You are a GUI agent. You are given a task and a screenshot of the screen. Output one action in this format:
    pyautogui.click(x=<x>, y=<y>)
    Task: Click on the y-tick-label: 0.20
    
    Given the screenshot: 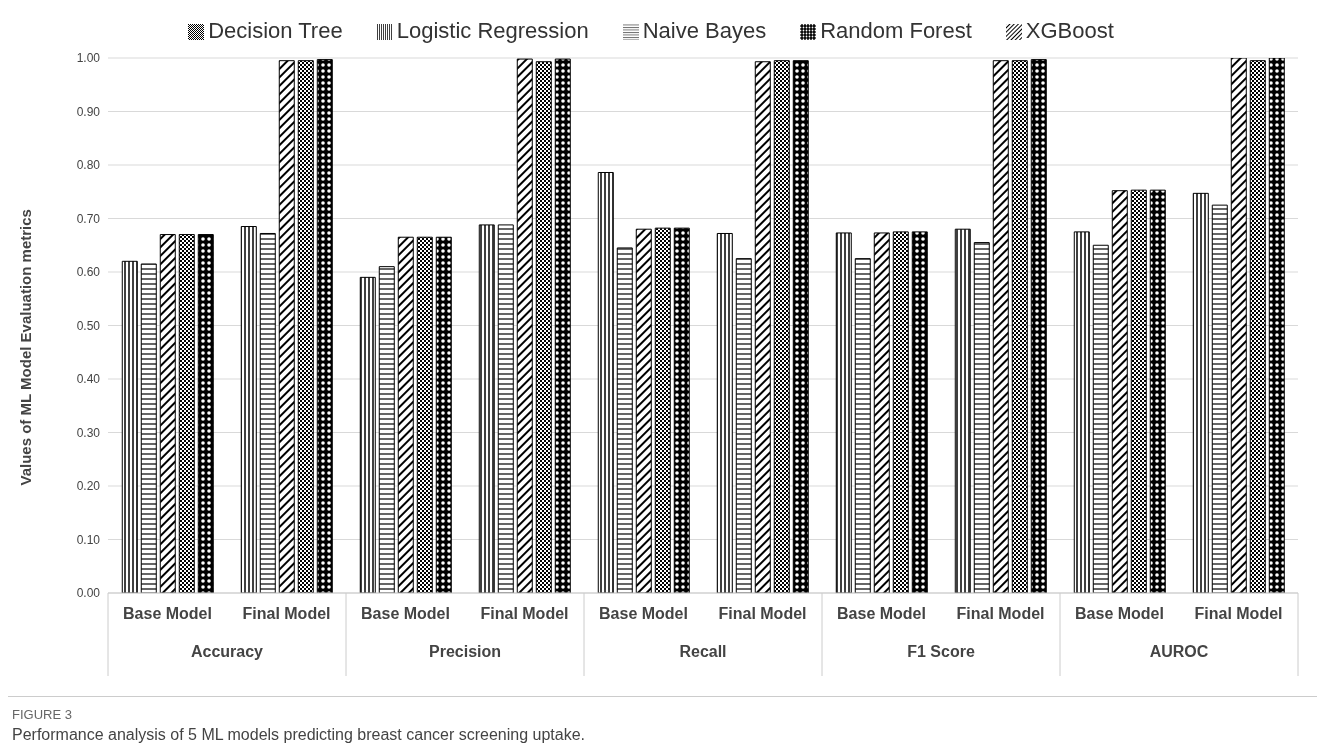 What is the action you would take?
    pyautogui.click(x=88, y=486)
    